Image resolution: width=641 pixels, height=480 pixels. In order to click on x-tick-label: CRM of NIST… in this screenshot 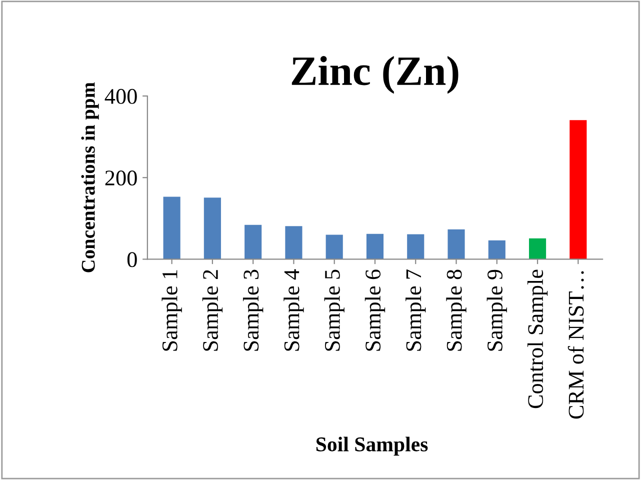, I will do `click(576, 345)`.